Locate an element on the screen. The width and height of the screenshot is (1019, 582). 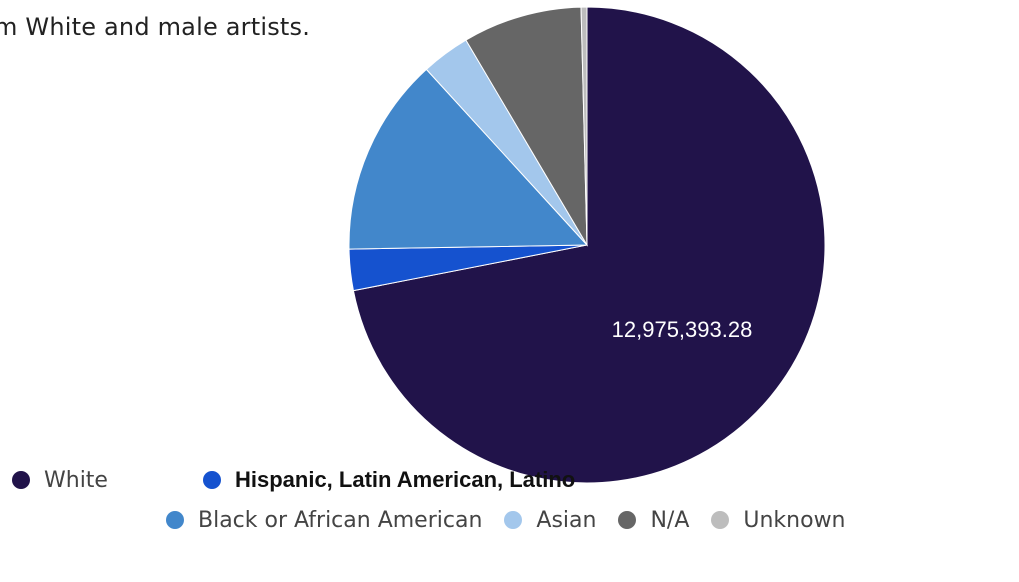
unknown-dot-icon is located at coordinates (720, 520).